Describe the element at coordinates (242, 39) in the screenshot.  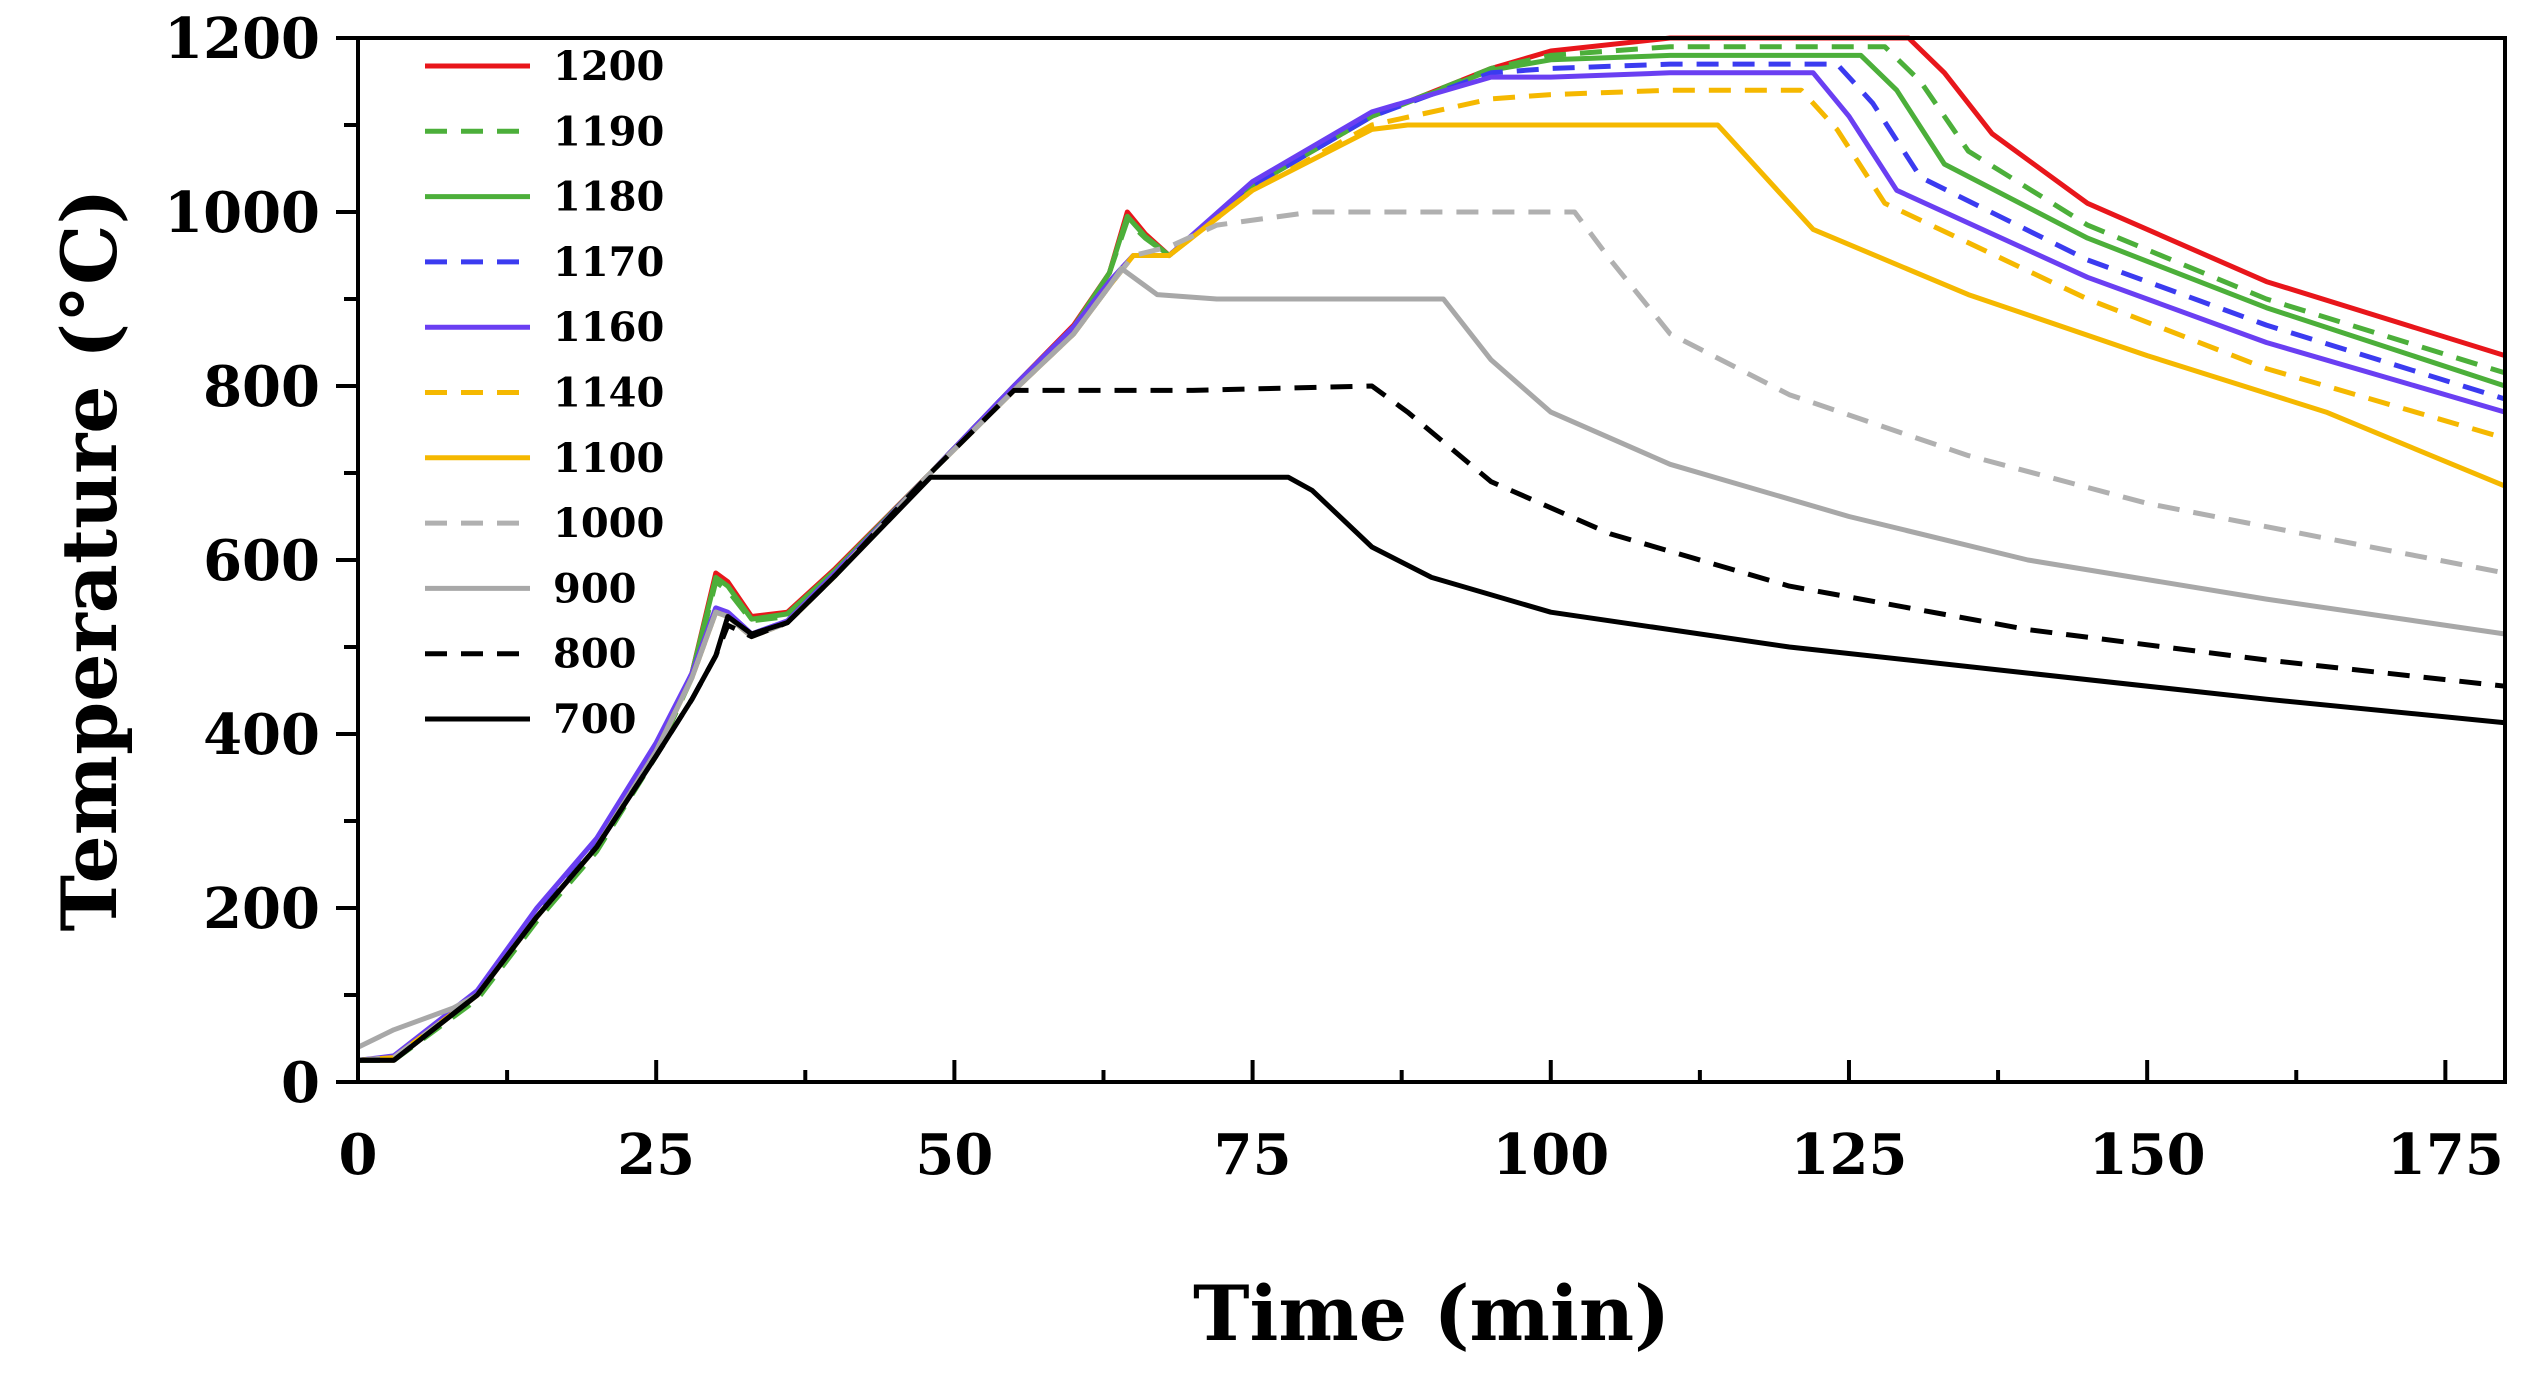
I see `y-tick-label: 1200` at that location.